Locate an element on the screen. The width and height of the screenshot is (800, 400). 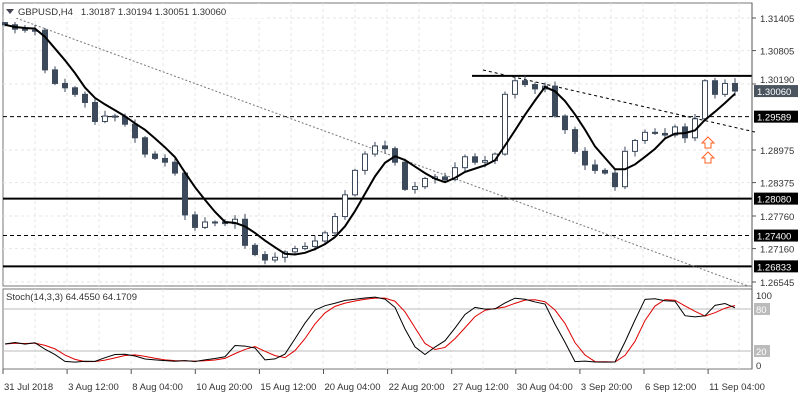
time-tick-label: 22 Aug 20:00 is located at coordinates (417, 387).